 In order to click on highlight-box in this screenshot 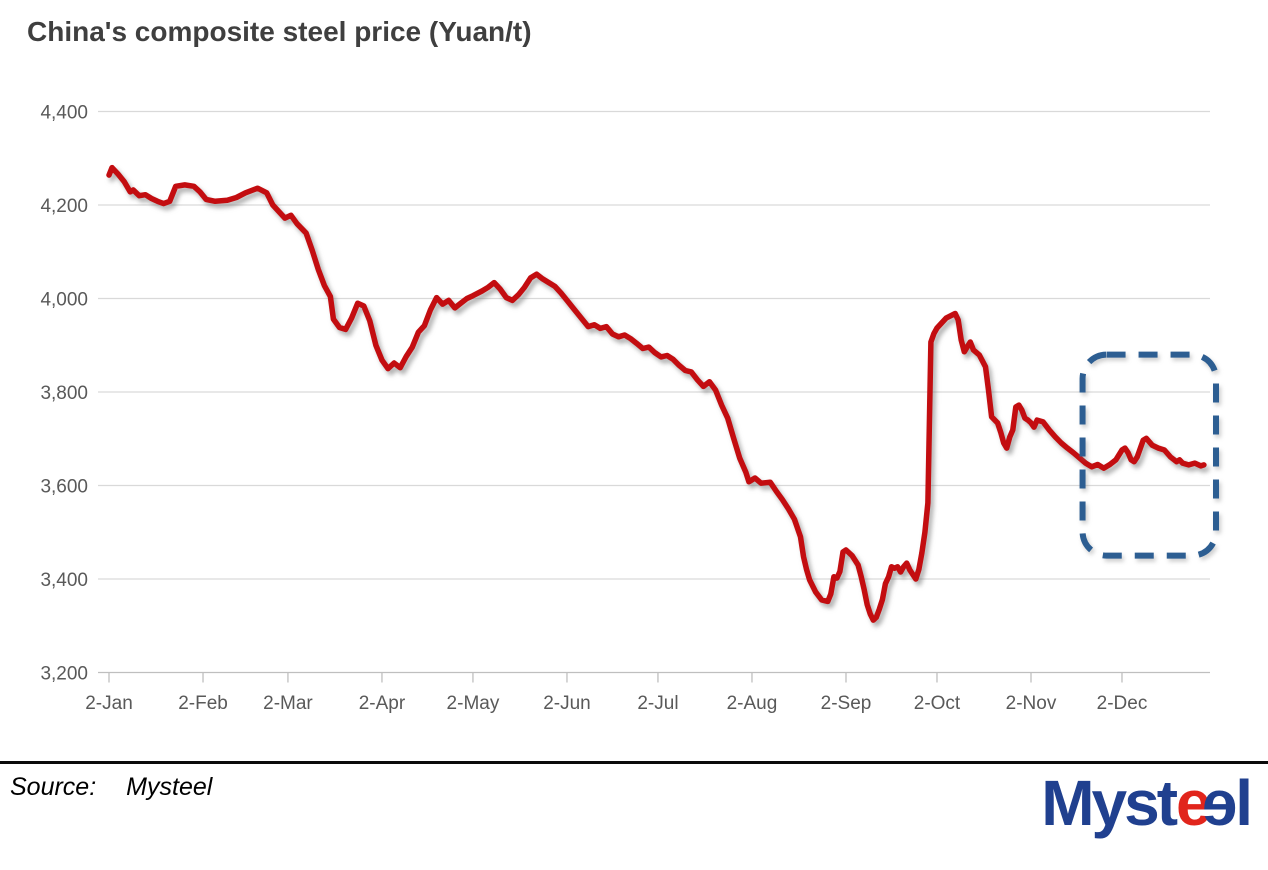, I will do `click(1149, 455)`.